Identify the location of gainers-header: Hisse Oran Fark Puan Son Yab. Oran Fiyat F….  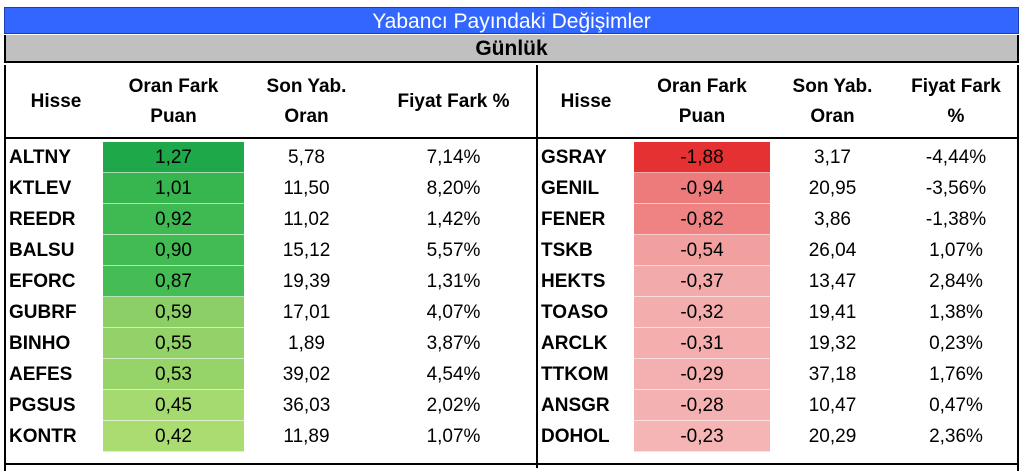
(271, 102).